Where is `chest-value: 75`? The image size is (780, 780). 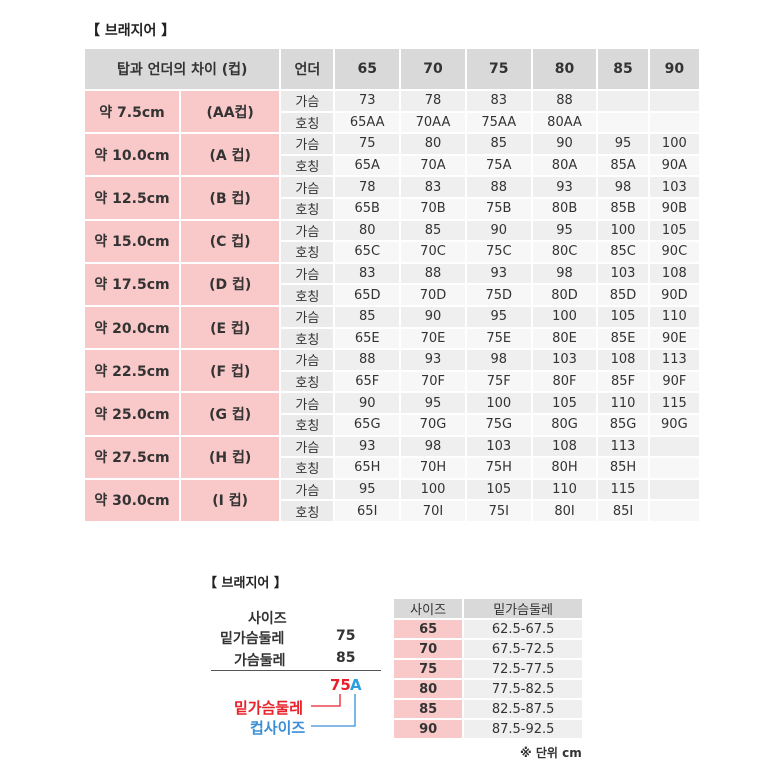 chest-value: 75 is located at coordinates (367, 144).